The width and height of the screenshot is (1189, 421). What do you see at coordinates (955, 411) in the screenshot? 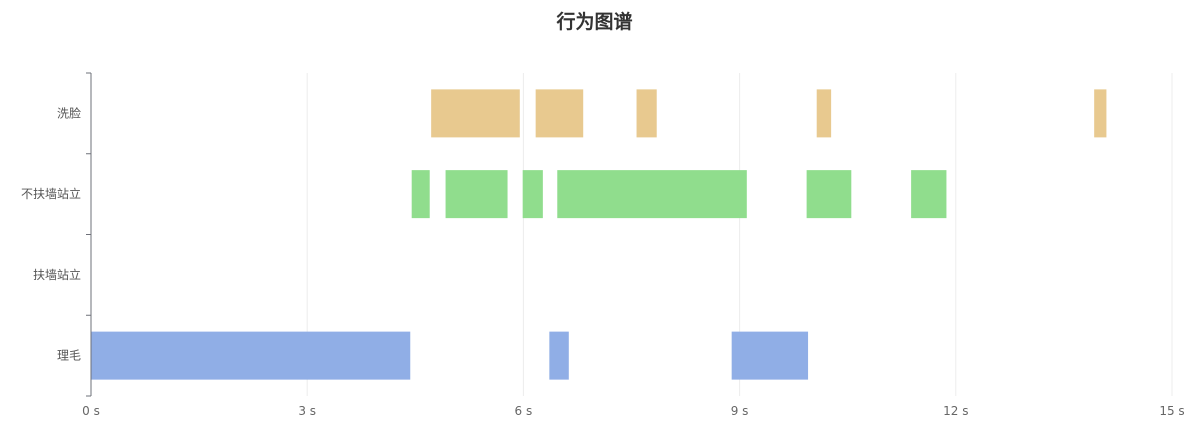
I see `x-tick-label: 12 s` at bounding box center [955, 411].